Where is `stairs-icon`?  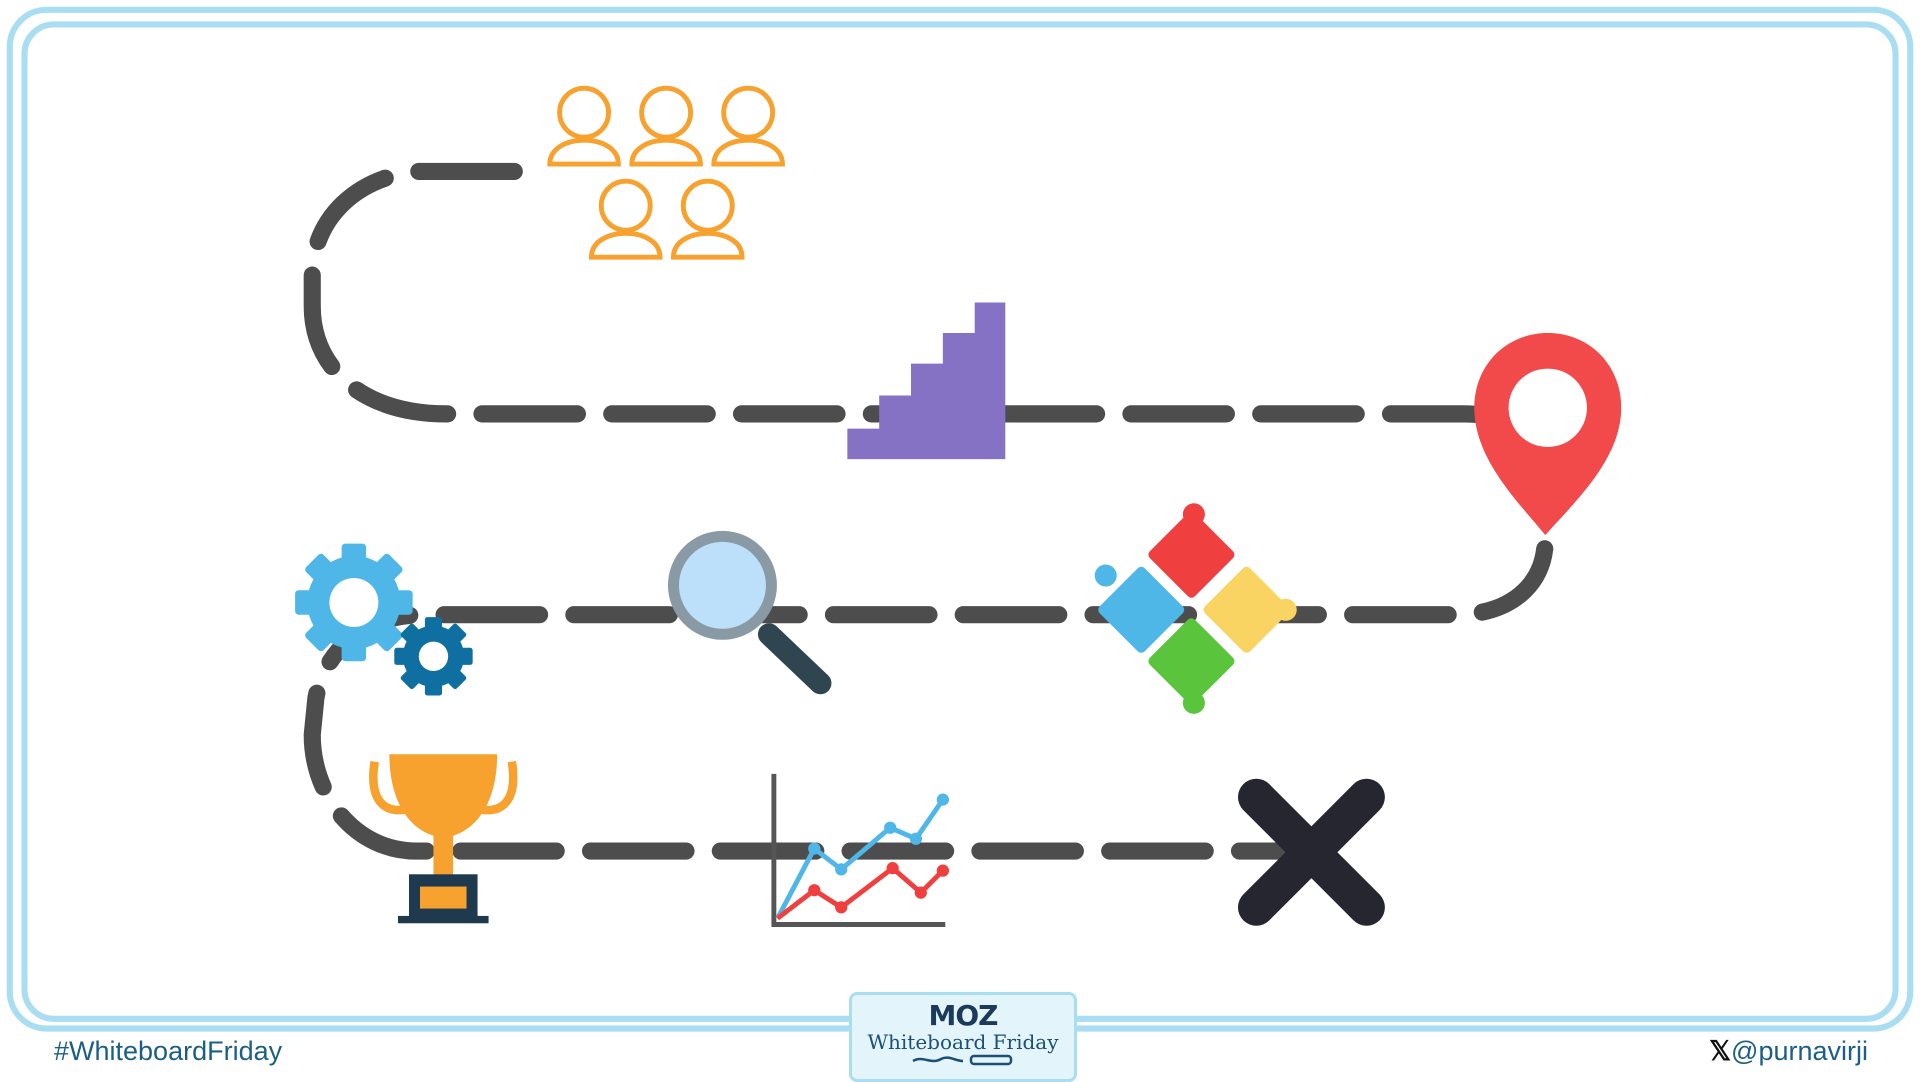
stairs-icon is located at coordinates (926, 381).